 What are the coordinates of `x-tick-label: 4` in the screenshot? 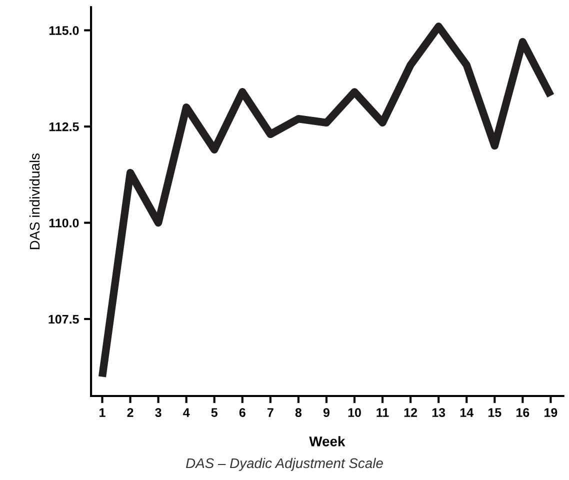 It's located at (186, 412).